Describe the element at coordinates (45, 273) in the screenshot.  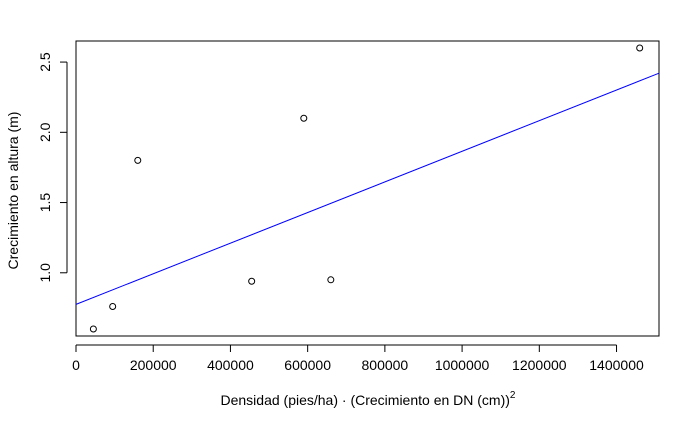
I see `y-tick-label: 1.0` at that location.